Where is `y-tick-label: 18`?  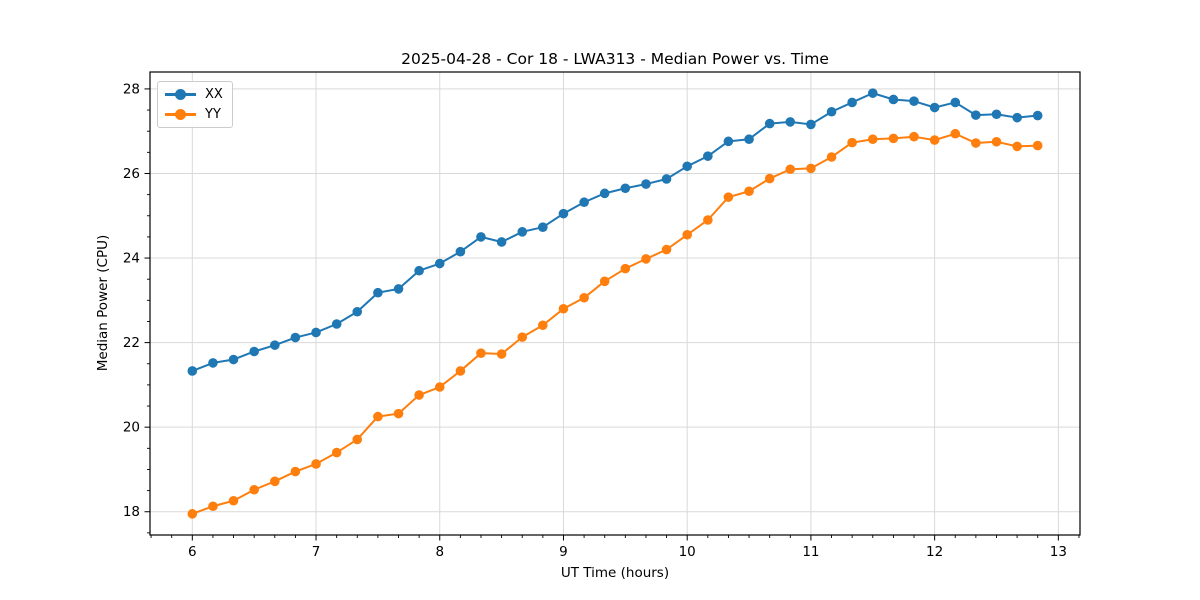 y-tick-label: 18 is located at coordinates (131, 512).